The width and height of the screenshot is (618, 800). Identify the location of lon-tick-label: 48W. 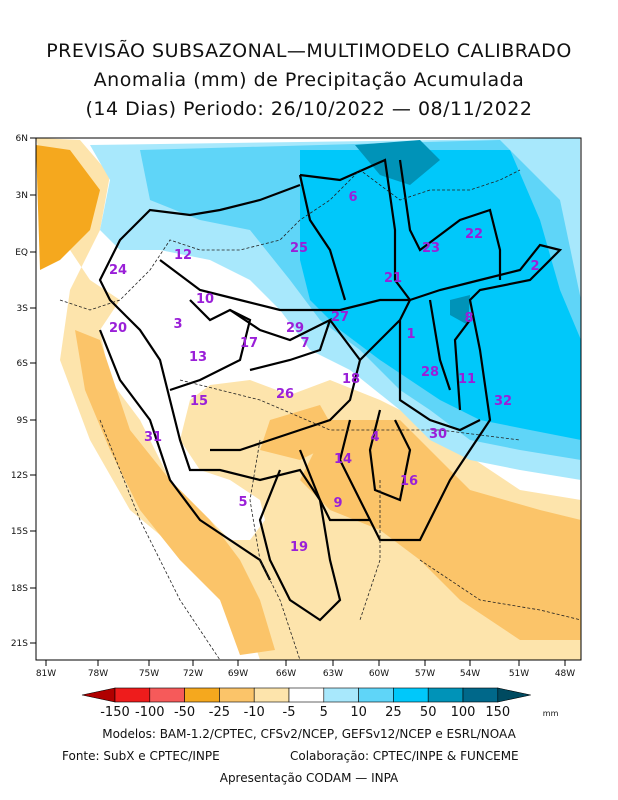
(565, 674).